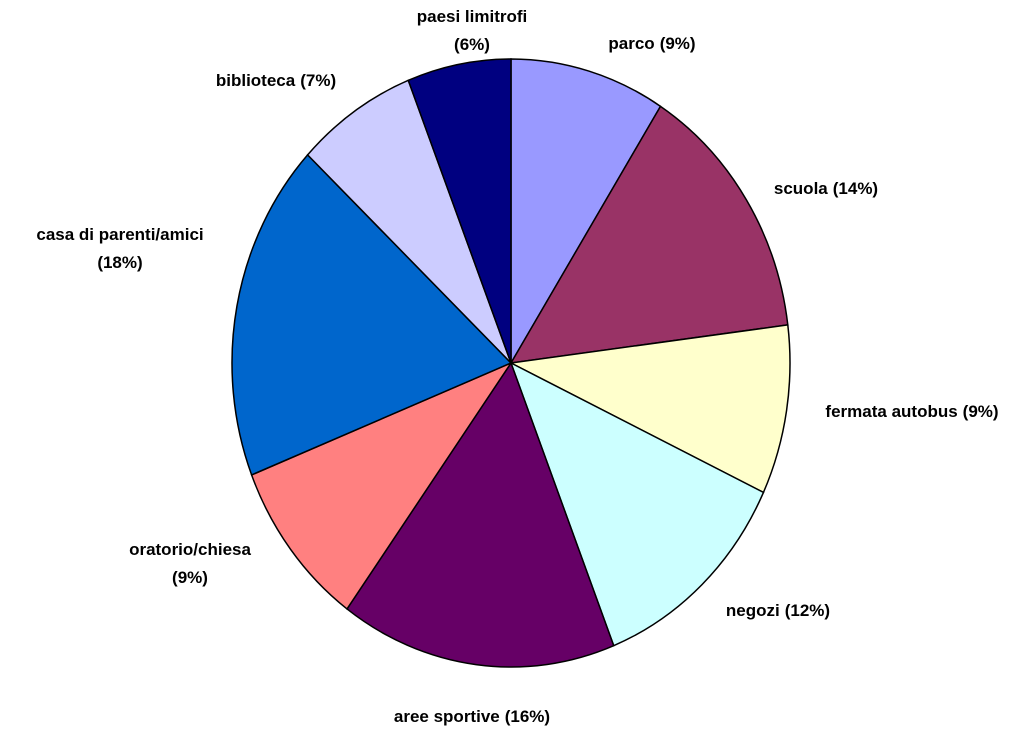 Image resolution: width=1029 pixels, height=731 pixels. I want to click on slice-label: casa di parenti/amici (18%), so click(119, 248).